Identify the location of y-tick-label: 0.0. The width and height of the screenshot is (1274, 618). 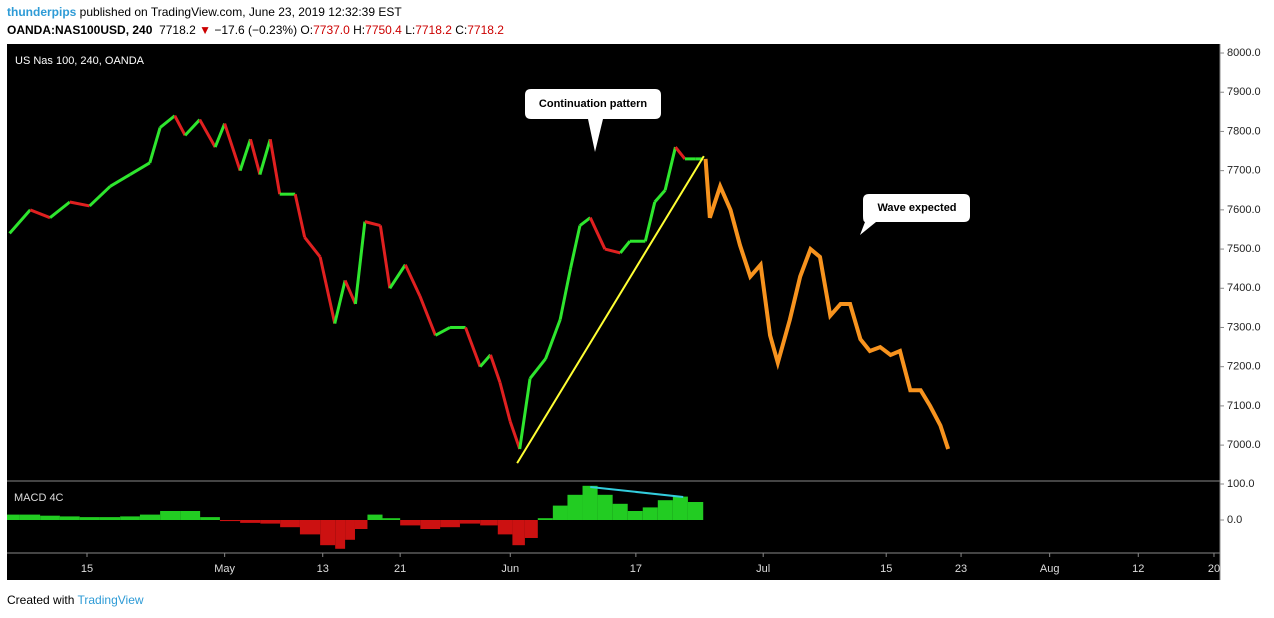
(1234, 520).